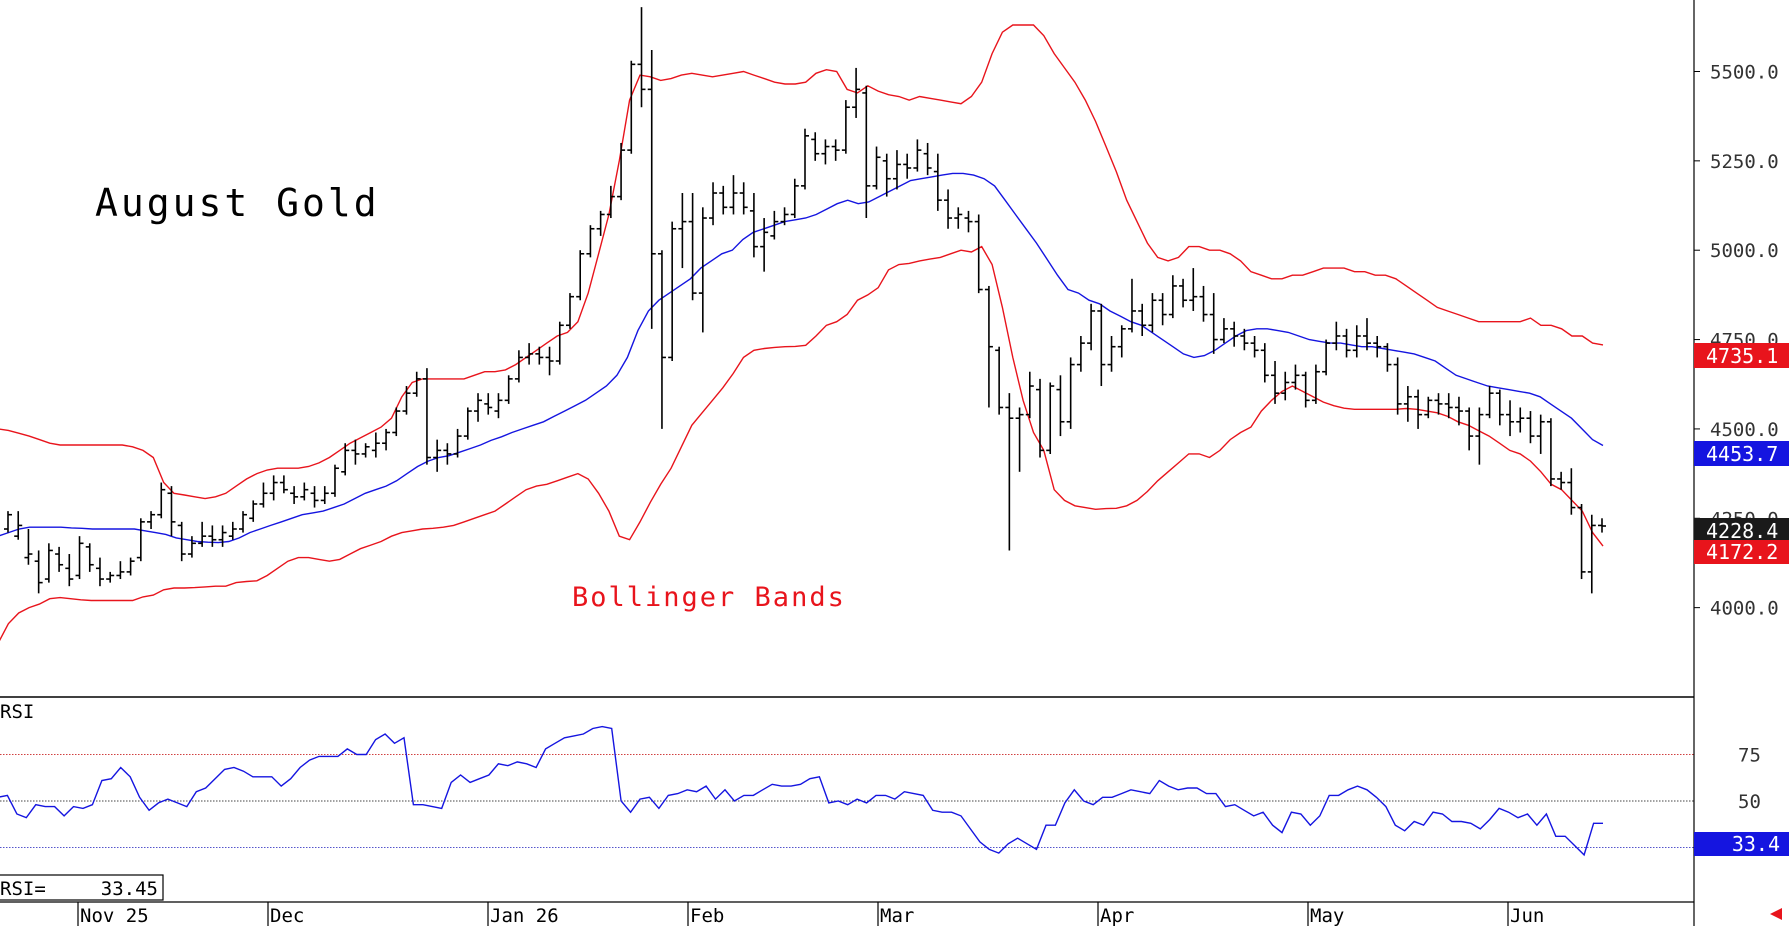 This screenshot has height=926, width=1789. Describe the element at coordinates (1744, 251) in the screenshot. I see `price-tick-label: 5000.0` at that location.